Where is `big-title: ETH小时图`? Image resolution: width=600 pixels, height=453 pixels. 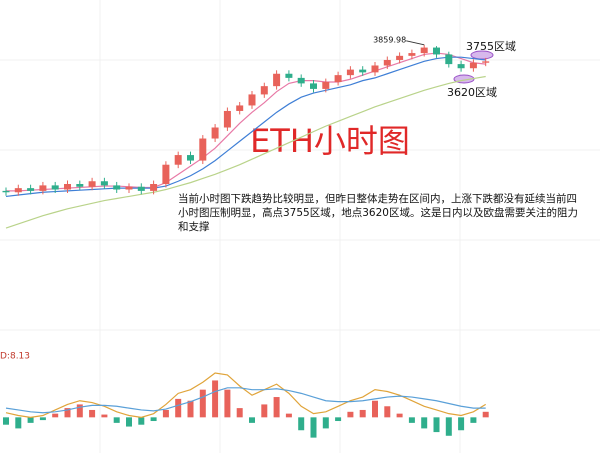
big-title: ETH小时图 is located at coordinates (330, 141).